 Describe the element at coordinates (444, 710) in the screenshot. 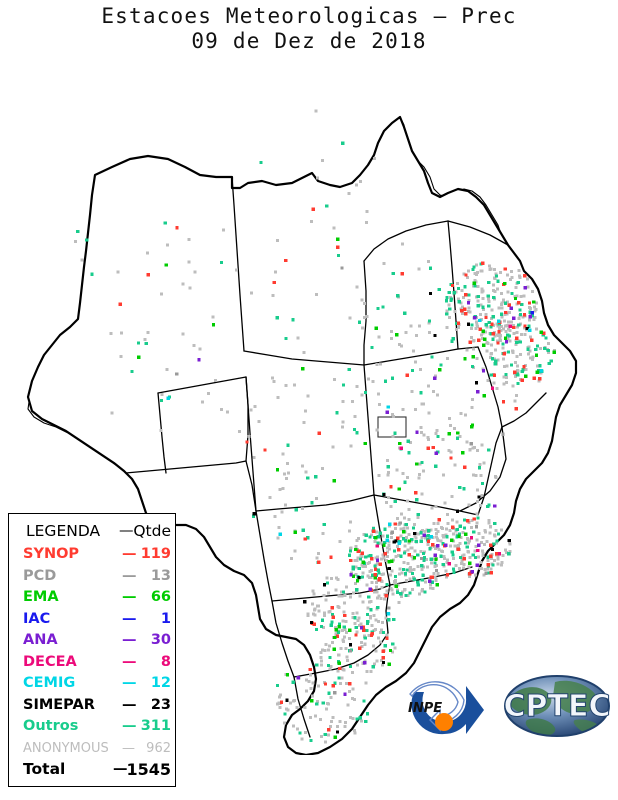

I see `inpe-logo: INPE` at that location.